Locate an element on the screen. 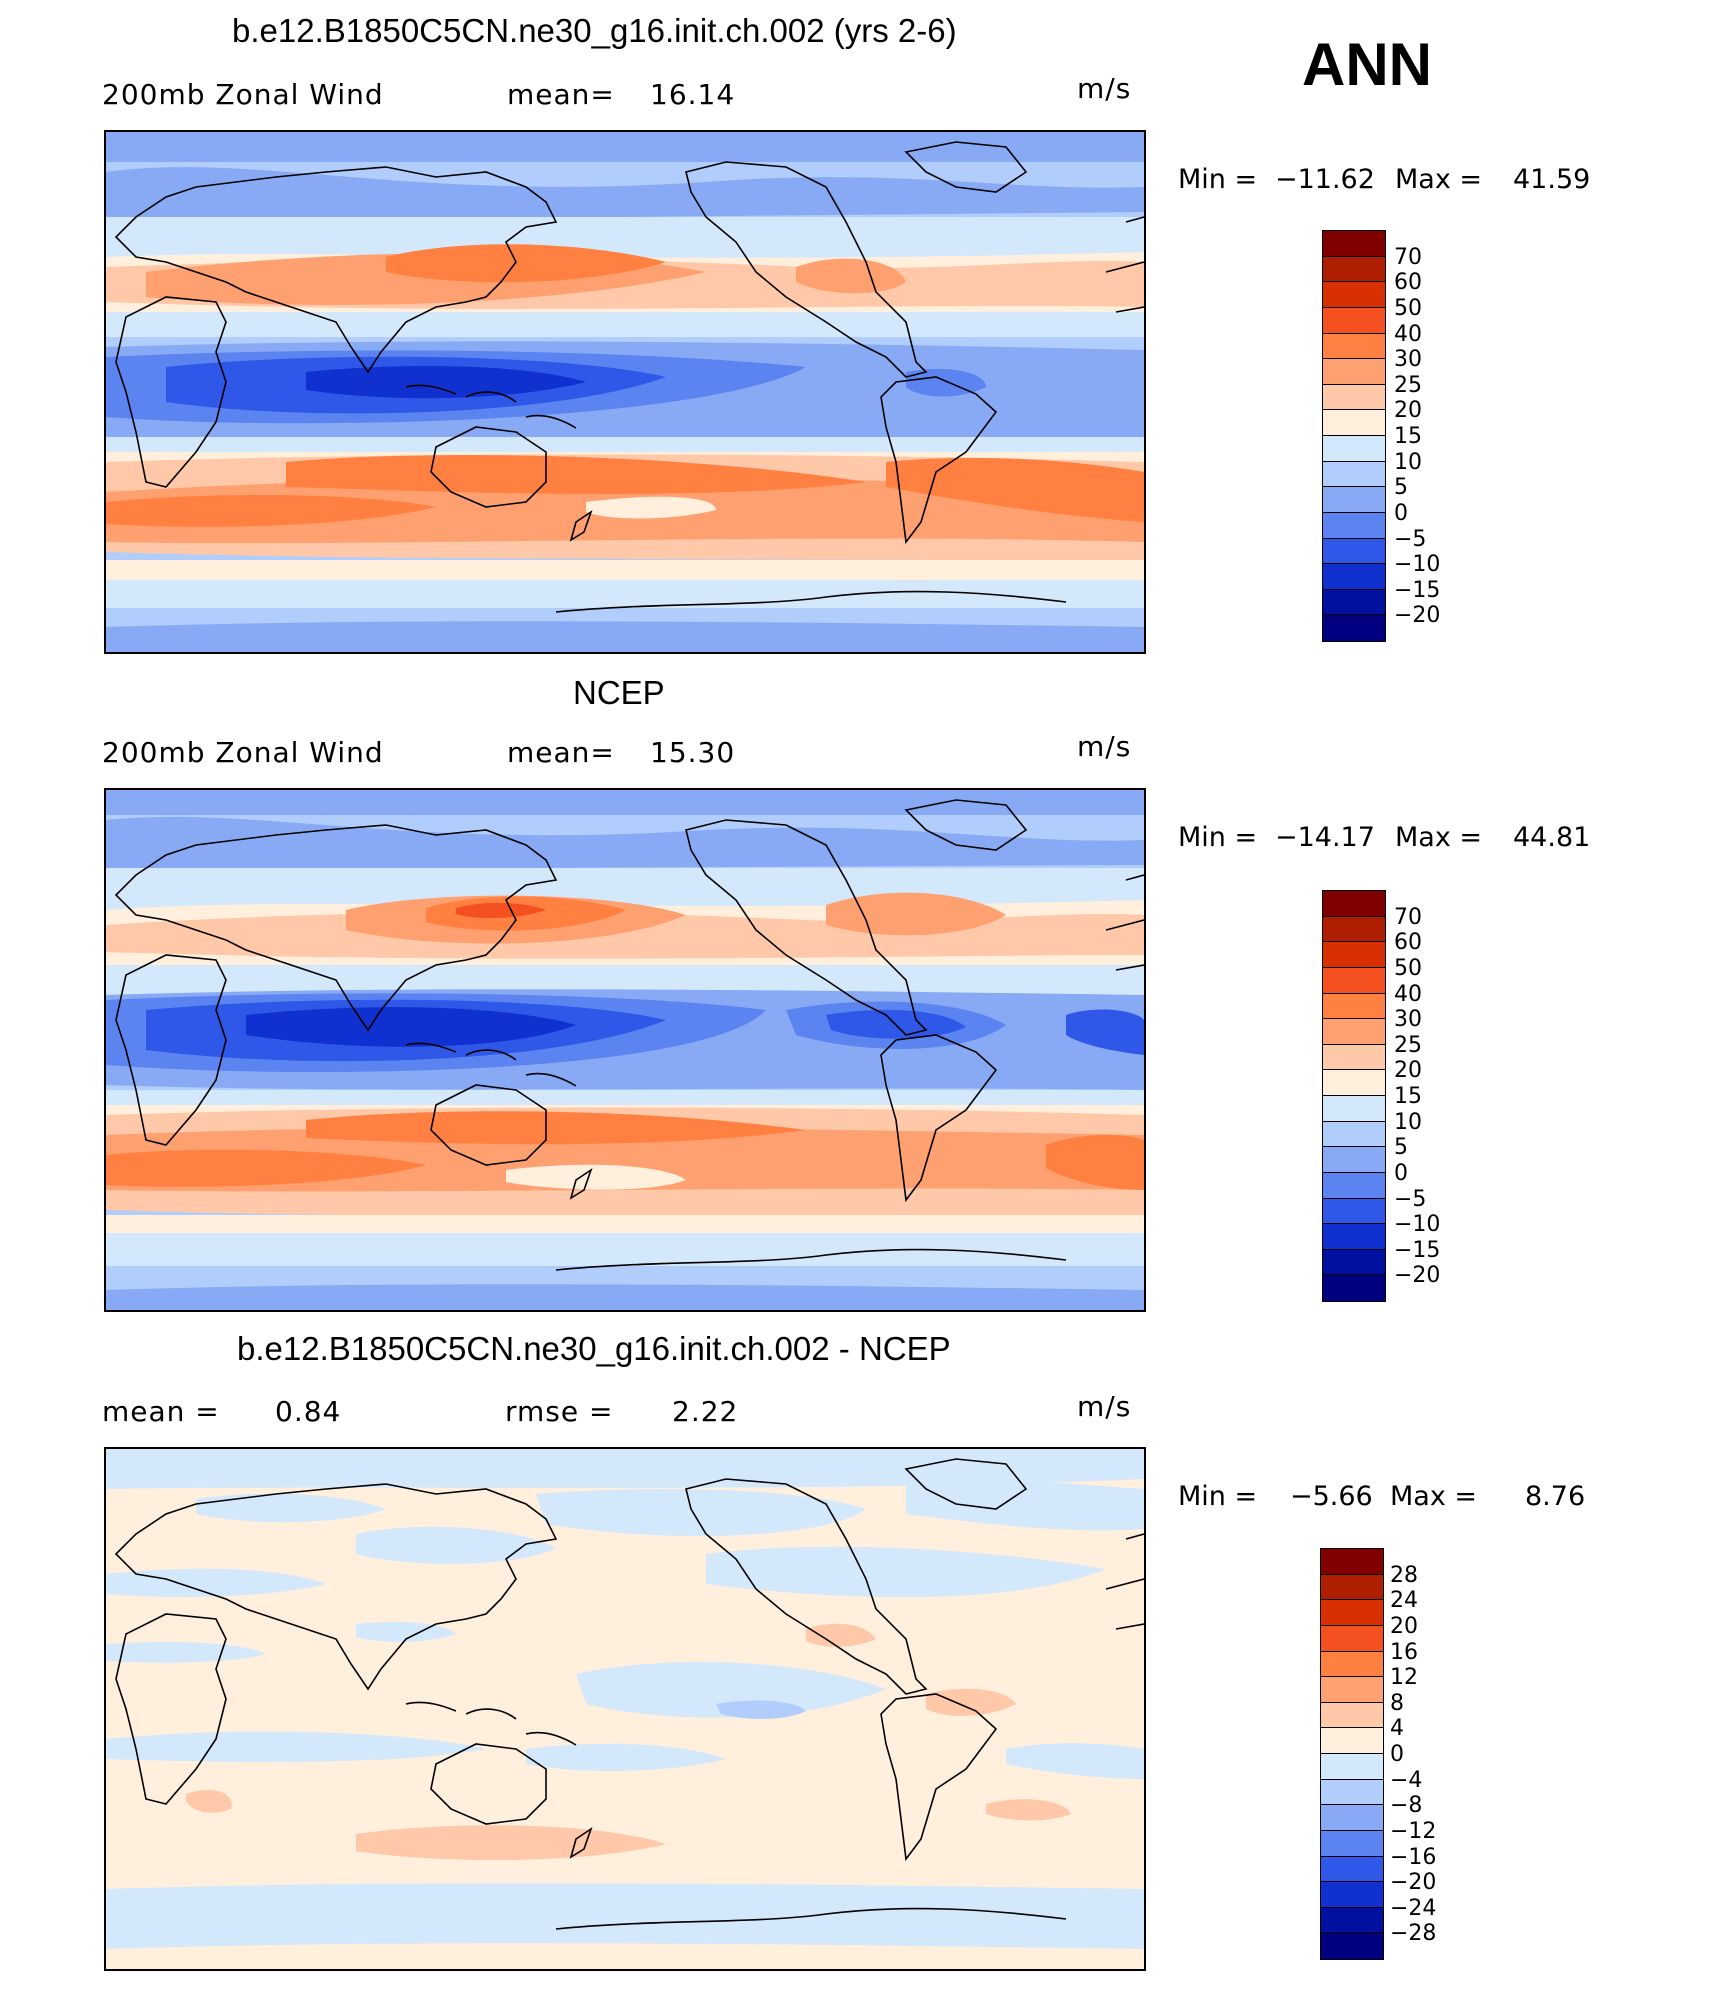 The width and height of the screenshot is (1710, 1991). panel-3-min-value: −5.66 is located at coordinates (1331, 1496).